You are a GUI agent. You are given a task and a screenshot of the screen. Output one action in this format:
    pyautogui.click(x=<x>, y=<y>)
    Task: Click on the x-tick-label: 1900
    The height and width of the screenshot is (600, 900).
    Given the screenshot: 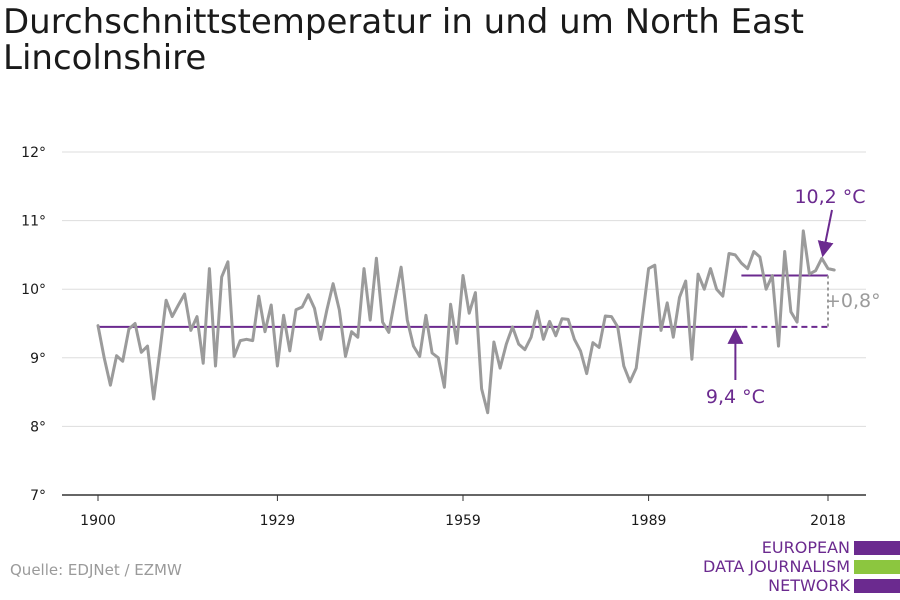 What is the action you would take?
    pyautogui.click(x=98, y=521)
    